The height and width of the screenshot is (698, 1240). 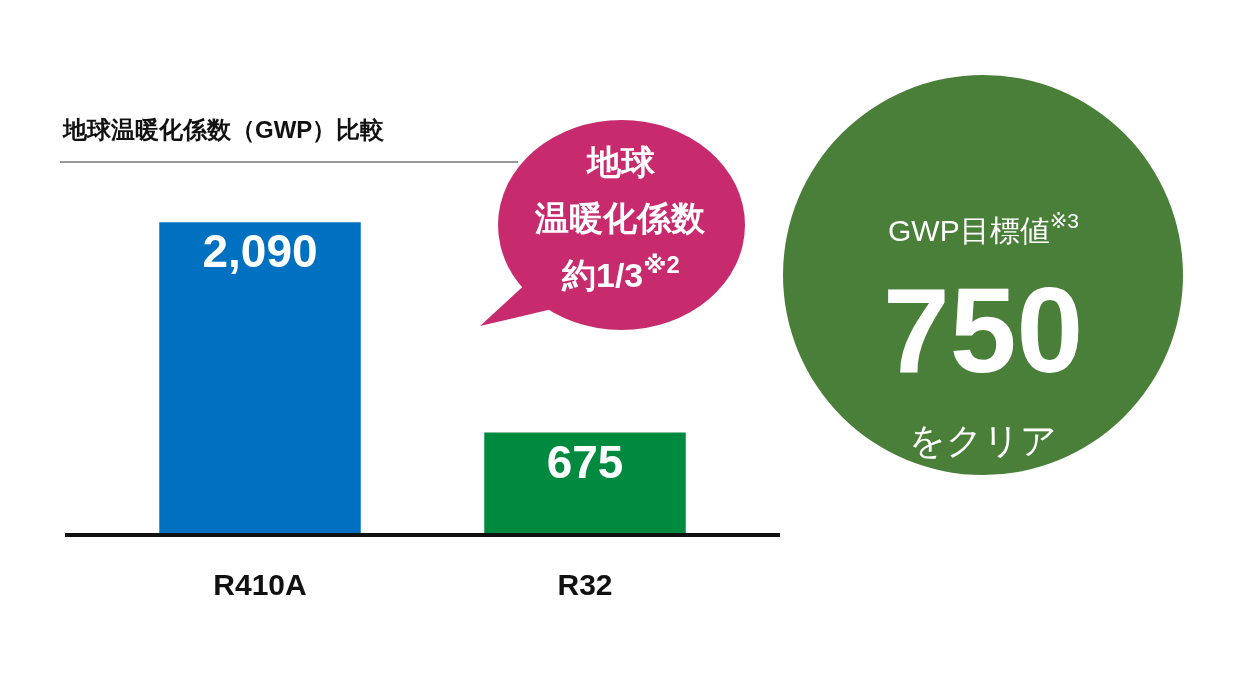 I want to click on text: 750, so click(x=983, y=330).